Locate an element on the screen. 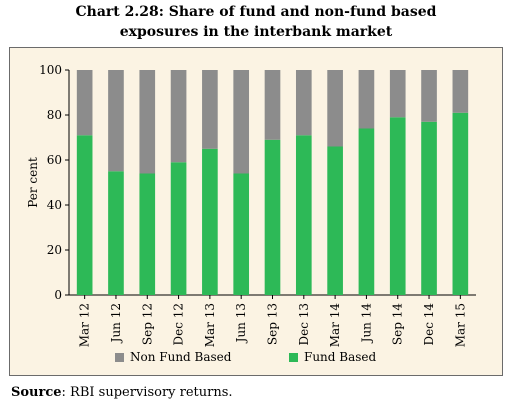 Image resolution: width=512 pixels, height=409 pixels. legend-label-fund-based: Fund Based is located at coordinates (340, 357).